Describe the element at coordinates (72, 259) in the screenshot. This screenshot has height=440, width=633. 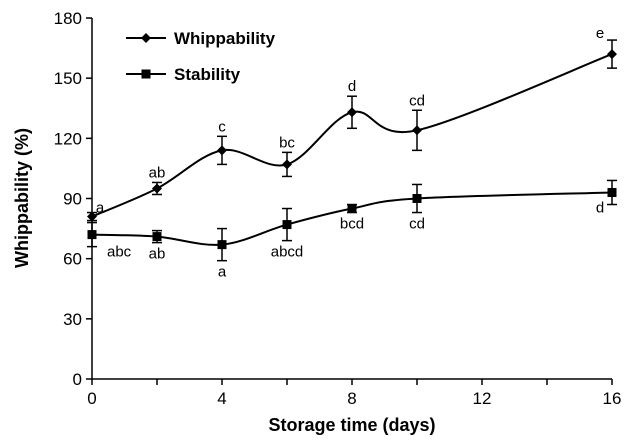
I see `y-tick-label: 60` at that location.